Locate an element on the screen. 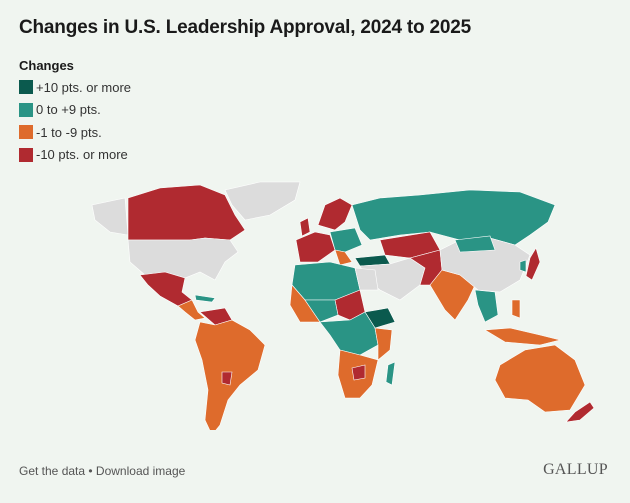 The width and height of the screenshot is (630, 503). legend-item: 0 to +9 pts. is located at coordinates (75, 110).